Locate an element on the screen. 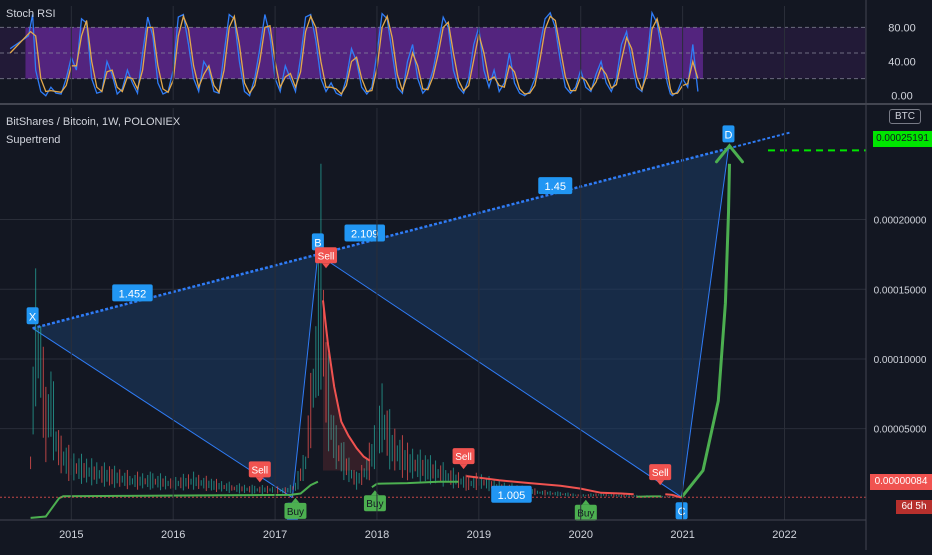 Image resolution: width=932 pixels, height=555 pixels. harmonic-point-label-X: X is located at coordinates (33, 317).